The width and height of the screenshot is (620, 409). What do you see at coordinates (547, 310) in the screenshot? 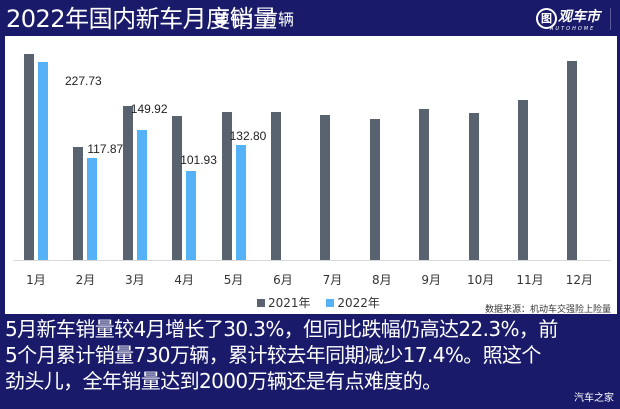
I see `data-source: 数据来源：机动车交强险上险量` at bounding box center [547, 310].